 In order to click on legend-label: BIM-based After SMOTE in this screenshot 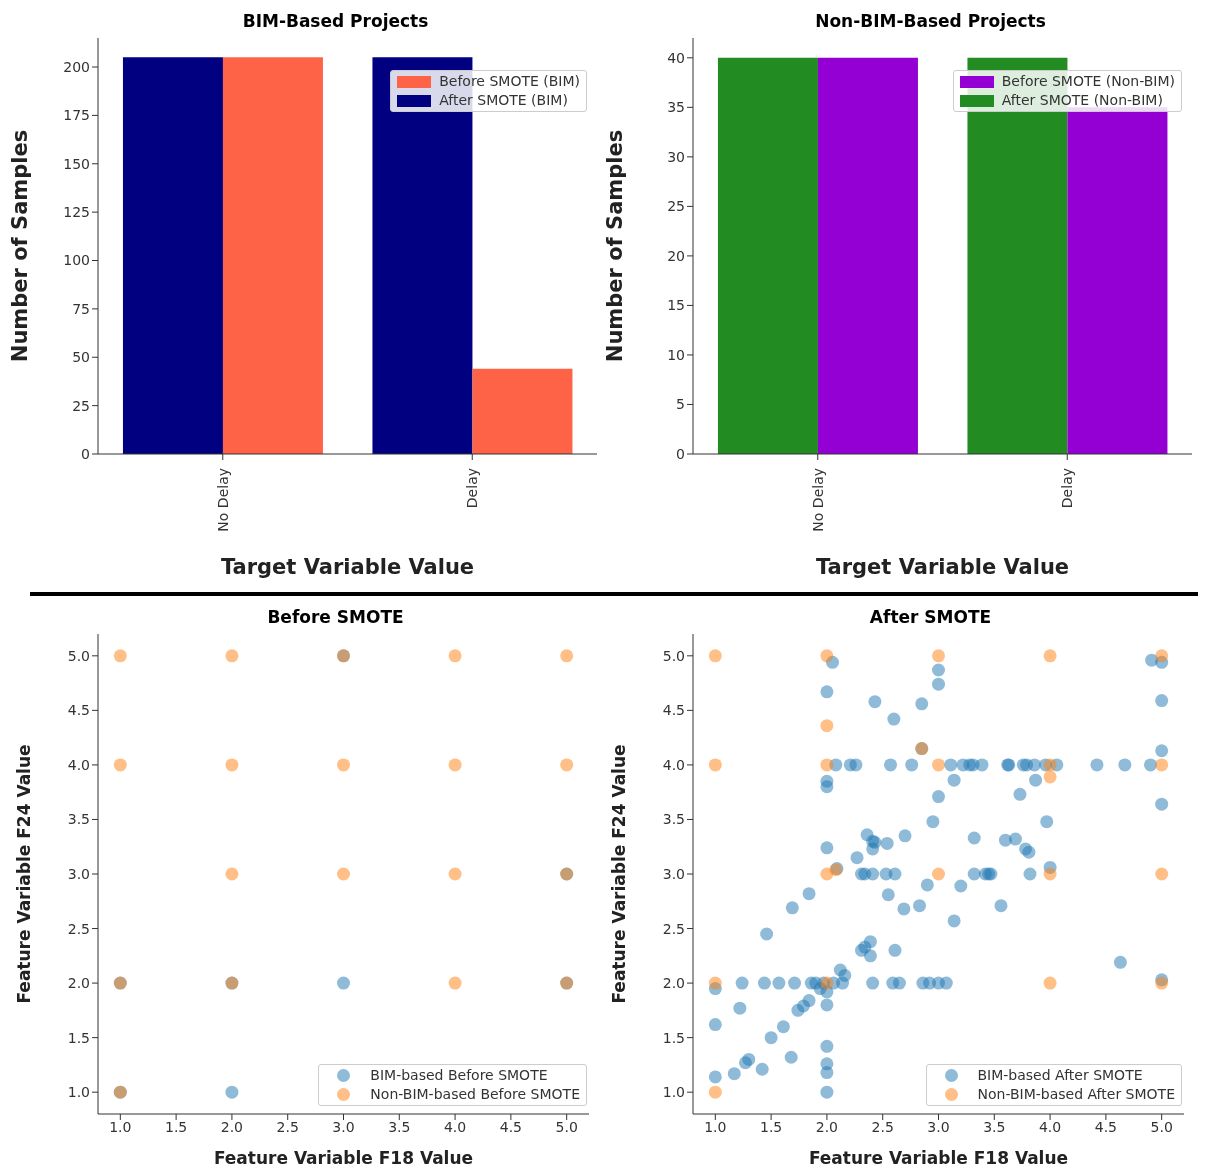, I will do `click(1060, 1075)`.